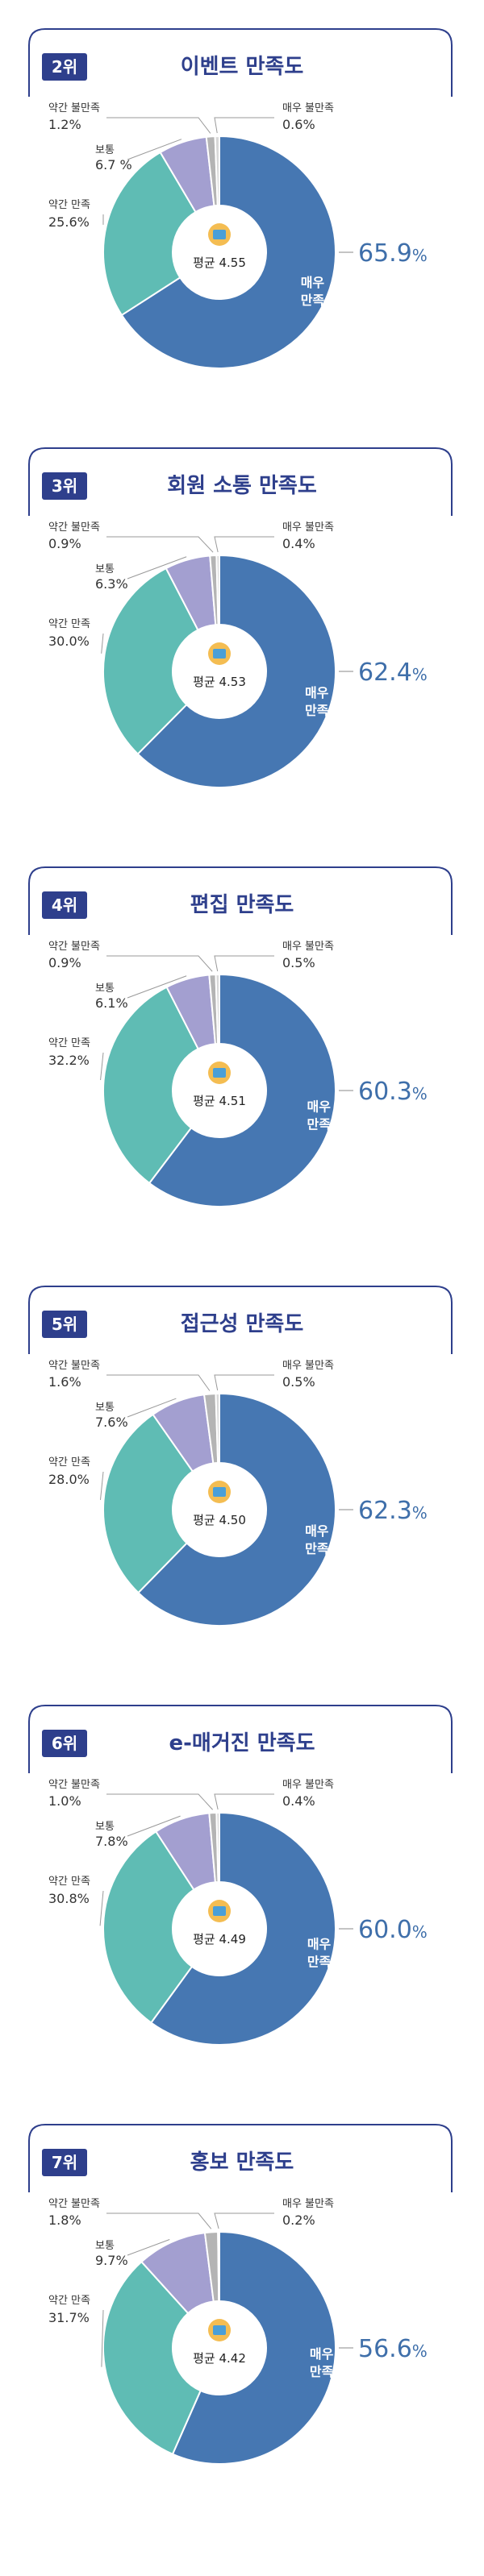  I want to click on highlight-value: 60.0%, so click(393, 1930).